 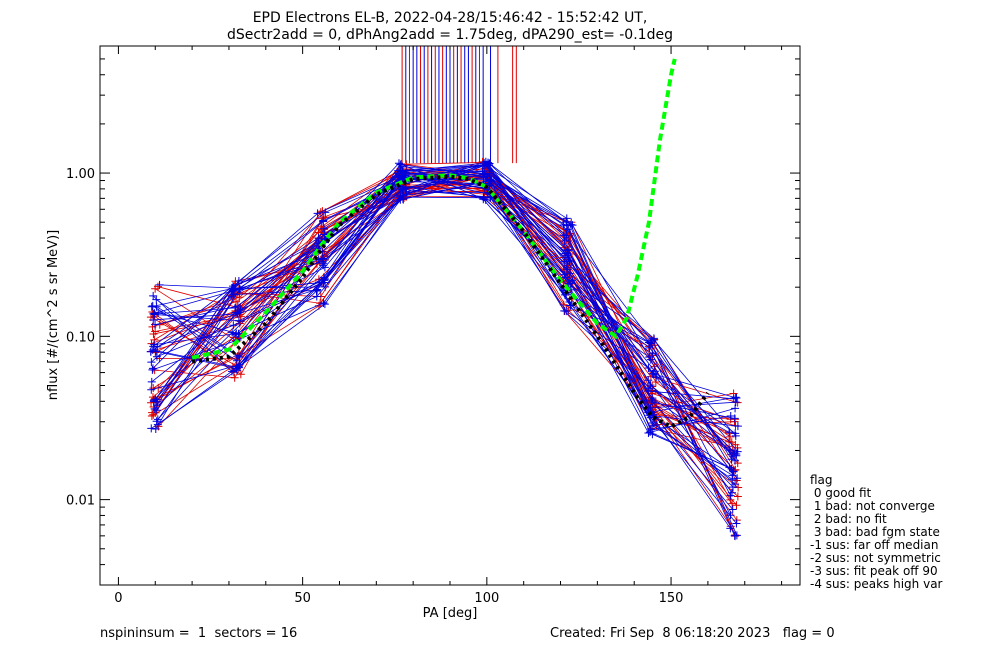 What do you see at coordinates (80, 337) in the screenshot?
I see `y-tick-label: 0.10` at bounding box center [80, 337].